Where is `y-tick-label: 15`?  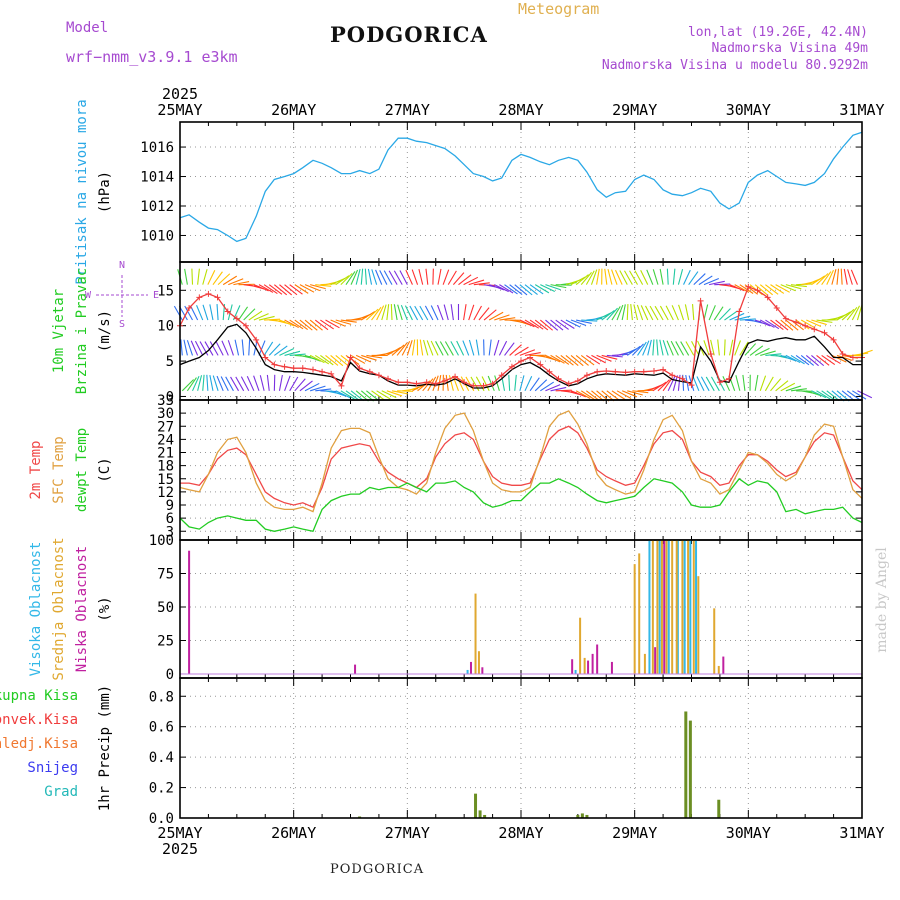 y-tick-label: 15 is located at coordinates (165, 291).